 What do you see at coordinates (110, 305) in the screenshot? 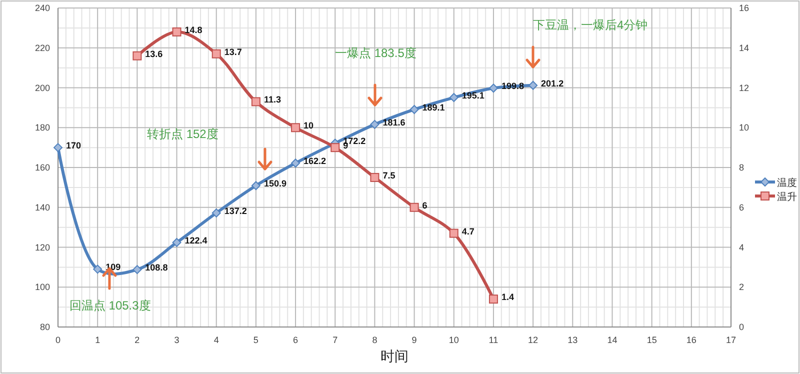
I see `annotation: 回温点 105.3度` at bounding box center [110, 305].